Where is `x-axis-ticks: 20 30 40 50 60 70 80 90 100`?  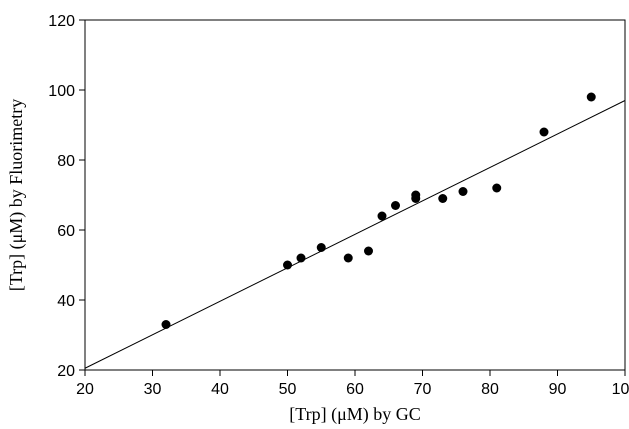 x-axis-ticks: 20 30 40 50 60 70 80 90 100 is located at coordinates (352, 384).